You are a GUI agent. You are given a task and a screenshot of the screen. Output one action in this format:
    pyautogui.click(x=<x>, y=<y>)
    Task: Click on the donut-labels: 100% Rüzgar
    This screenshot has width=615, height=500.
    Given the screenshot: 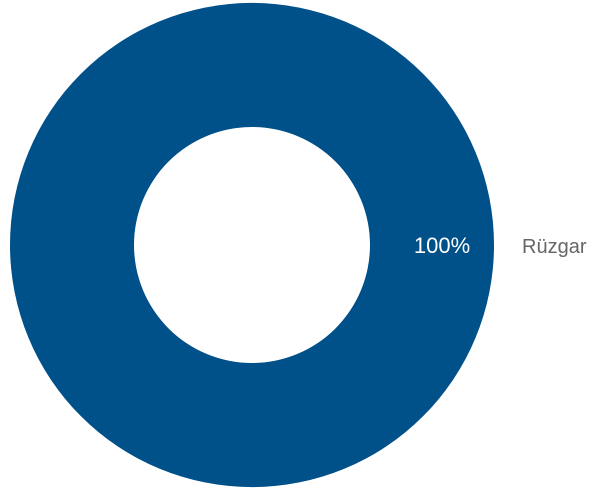 What is the action you would take?
    pyautogui.click(x=500, y=245)
    